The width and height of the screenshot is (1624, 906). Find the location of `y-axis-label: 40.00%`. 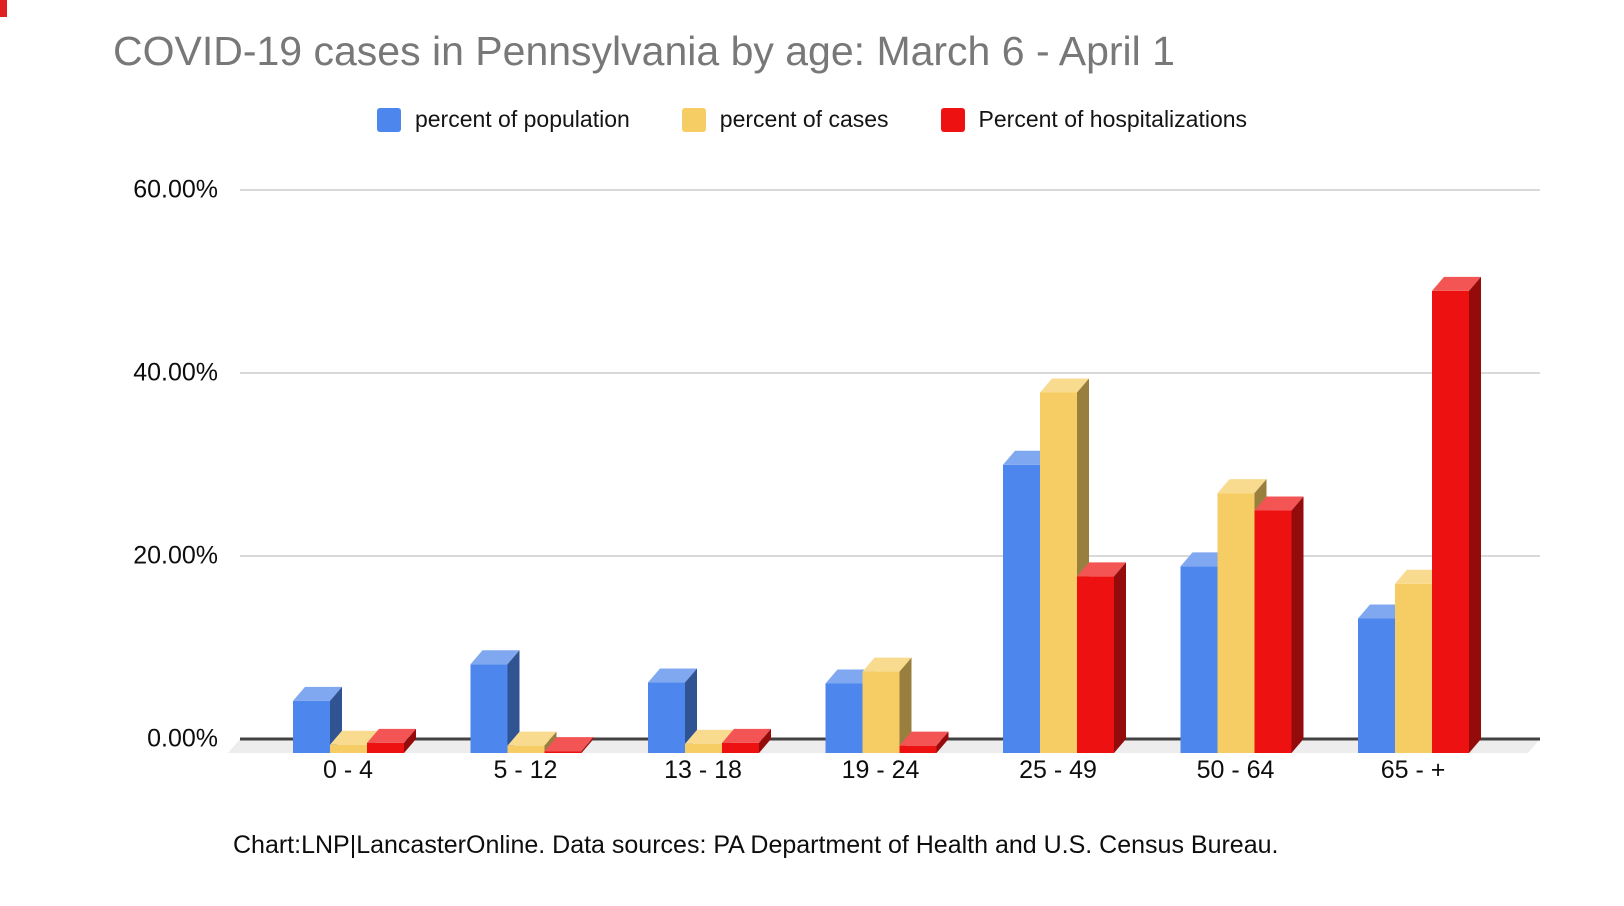

y-axis-label: 40.00% is located at coordinates (175, 372).